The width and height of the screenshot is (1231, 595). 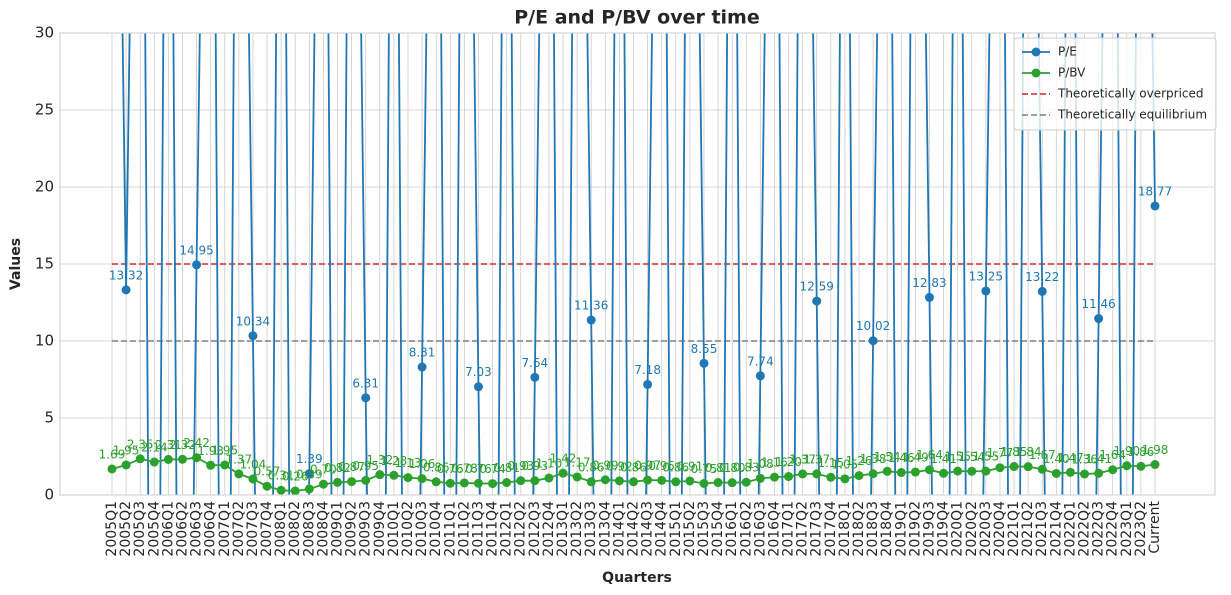 What do you see at coordinates (718, 468) in the screenshot?
I see `data-label: 0.81` at bounding box center [718, 468].